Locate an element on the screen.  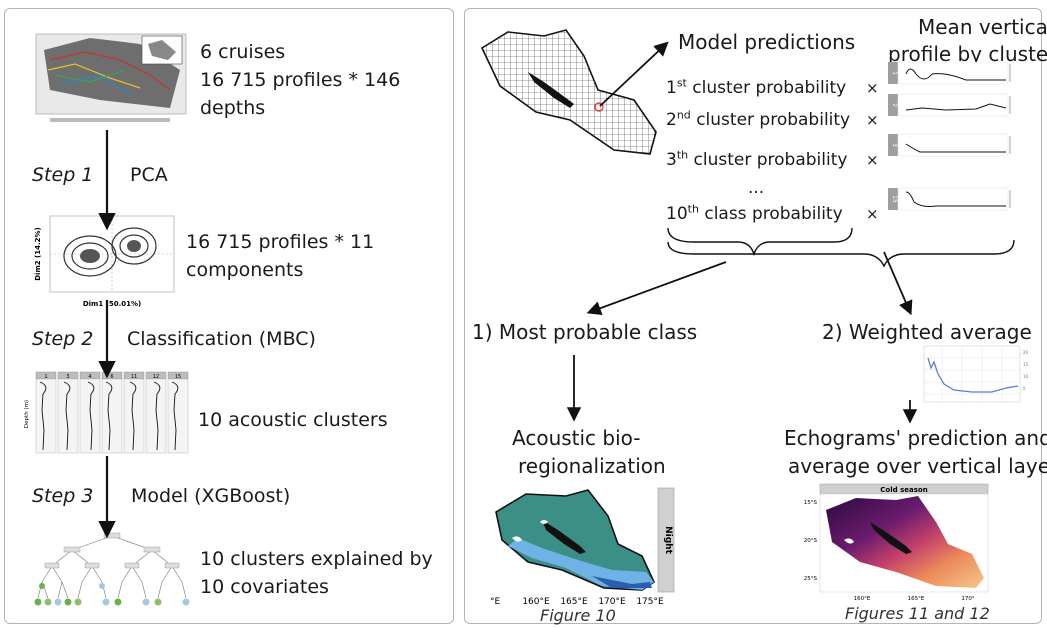
map1-tick-3: 170°E is located at coordinates (612, 602).